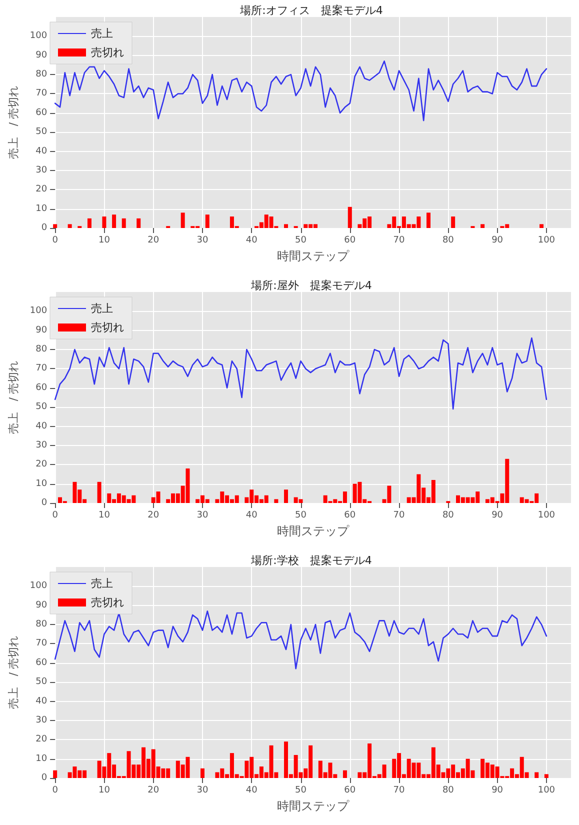  I want to click on chart-title: 場所:屋外 提案モデル4, so click(311, 285).